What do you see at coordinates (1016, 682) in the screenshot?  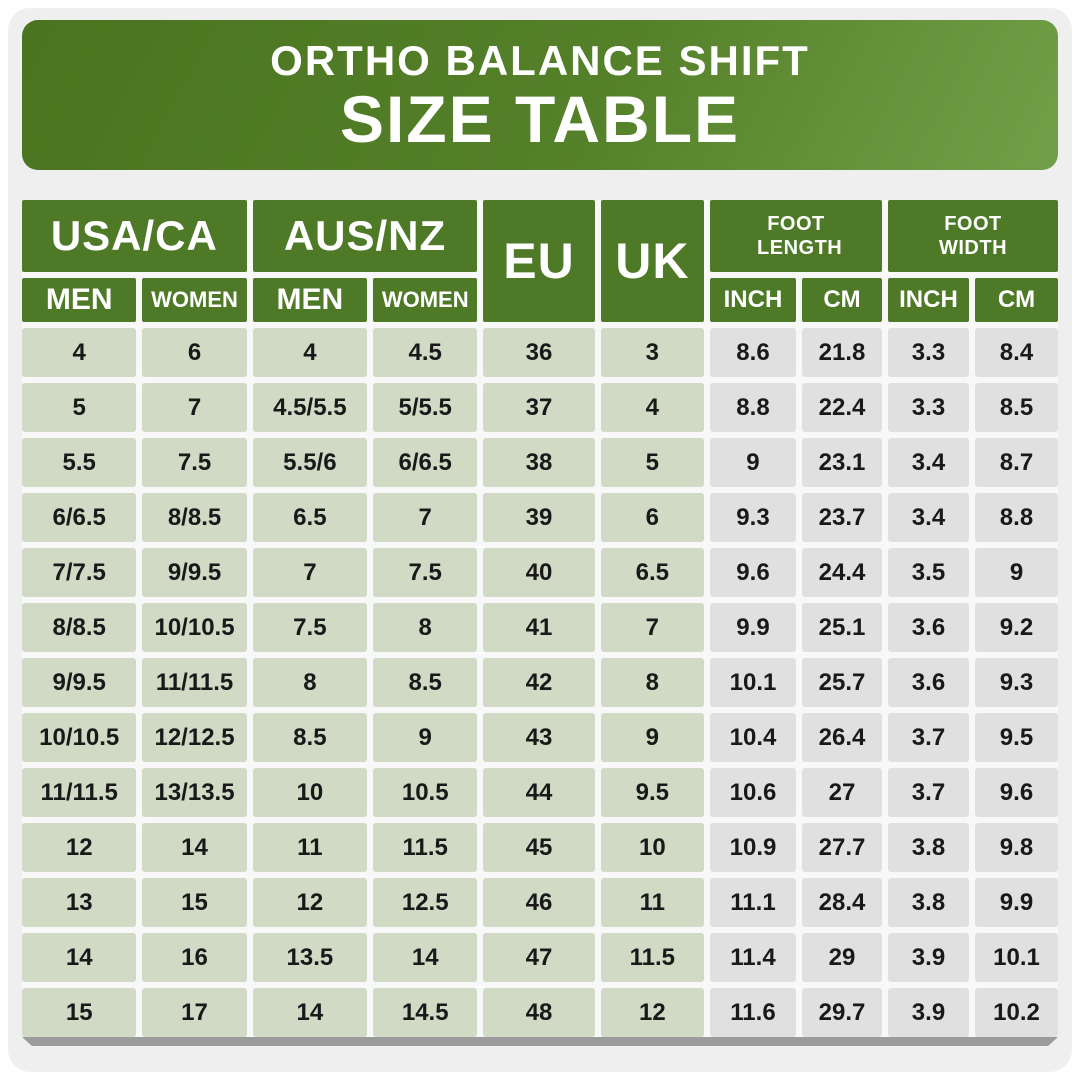 I see `table-cell-r7-c10: 9.3` at bounding box center [1016, 682].